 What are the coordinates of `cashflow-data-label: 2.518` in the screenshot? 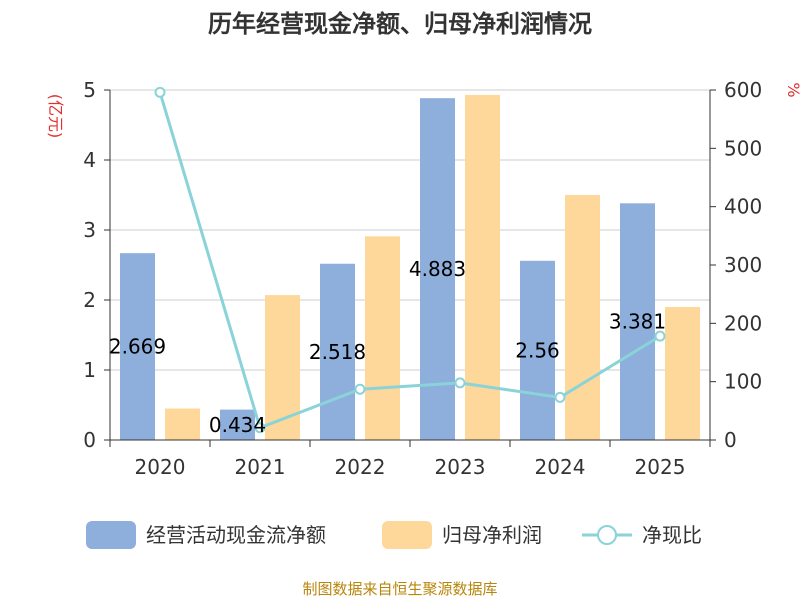 It's located at (337, 352).